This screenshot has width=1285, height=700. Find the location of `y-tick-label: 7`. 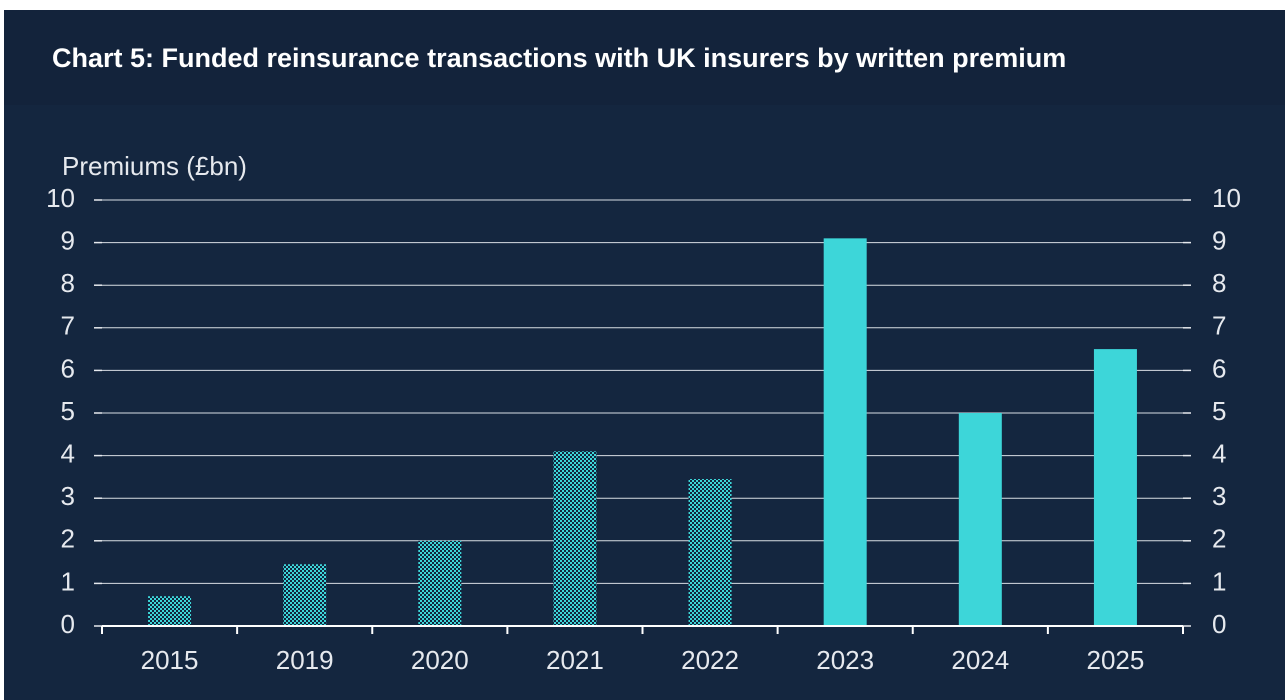

y-tick-label: 7 is located at coordinates (68, 326).